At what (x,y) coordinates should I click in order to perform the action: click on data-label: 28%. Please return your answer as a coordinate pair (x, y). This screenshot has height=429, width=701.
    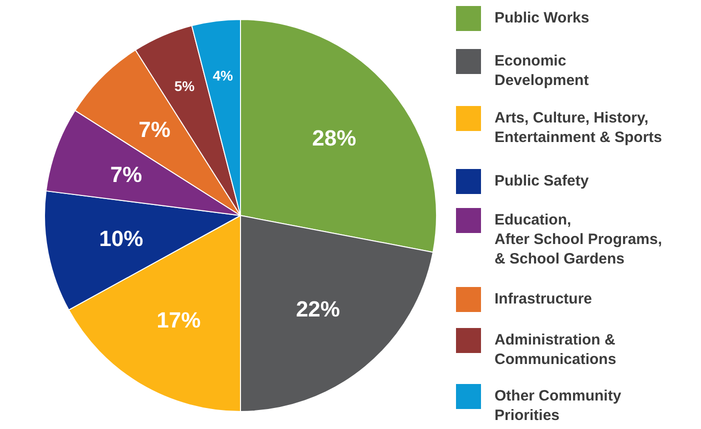
    Looking at the image, I should click on (334, 138).